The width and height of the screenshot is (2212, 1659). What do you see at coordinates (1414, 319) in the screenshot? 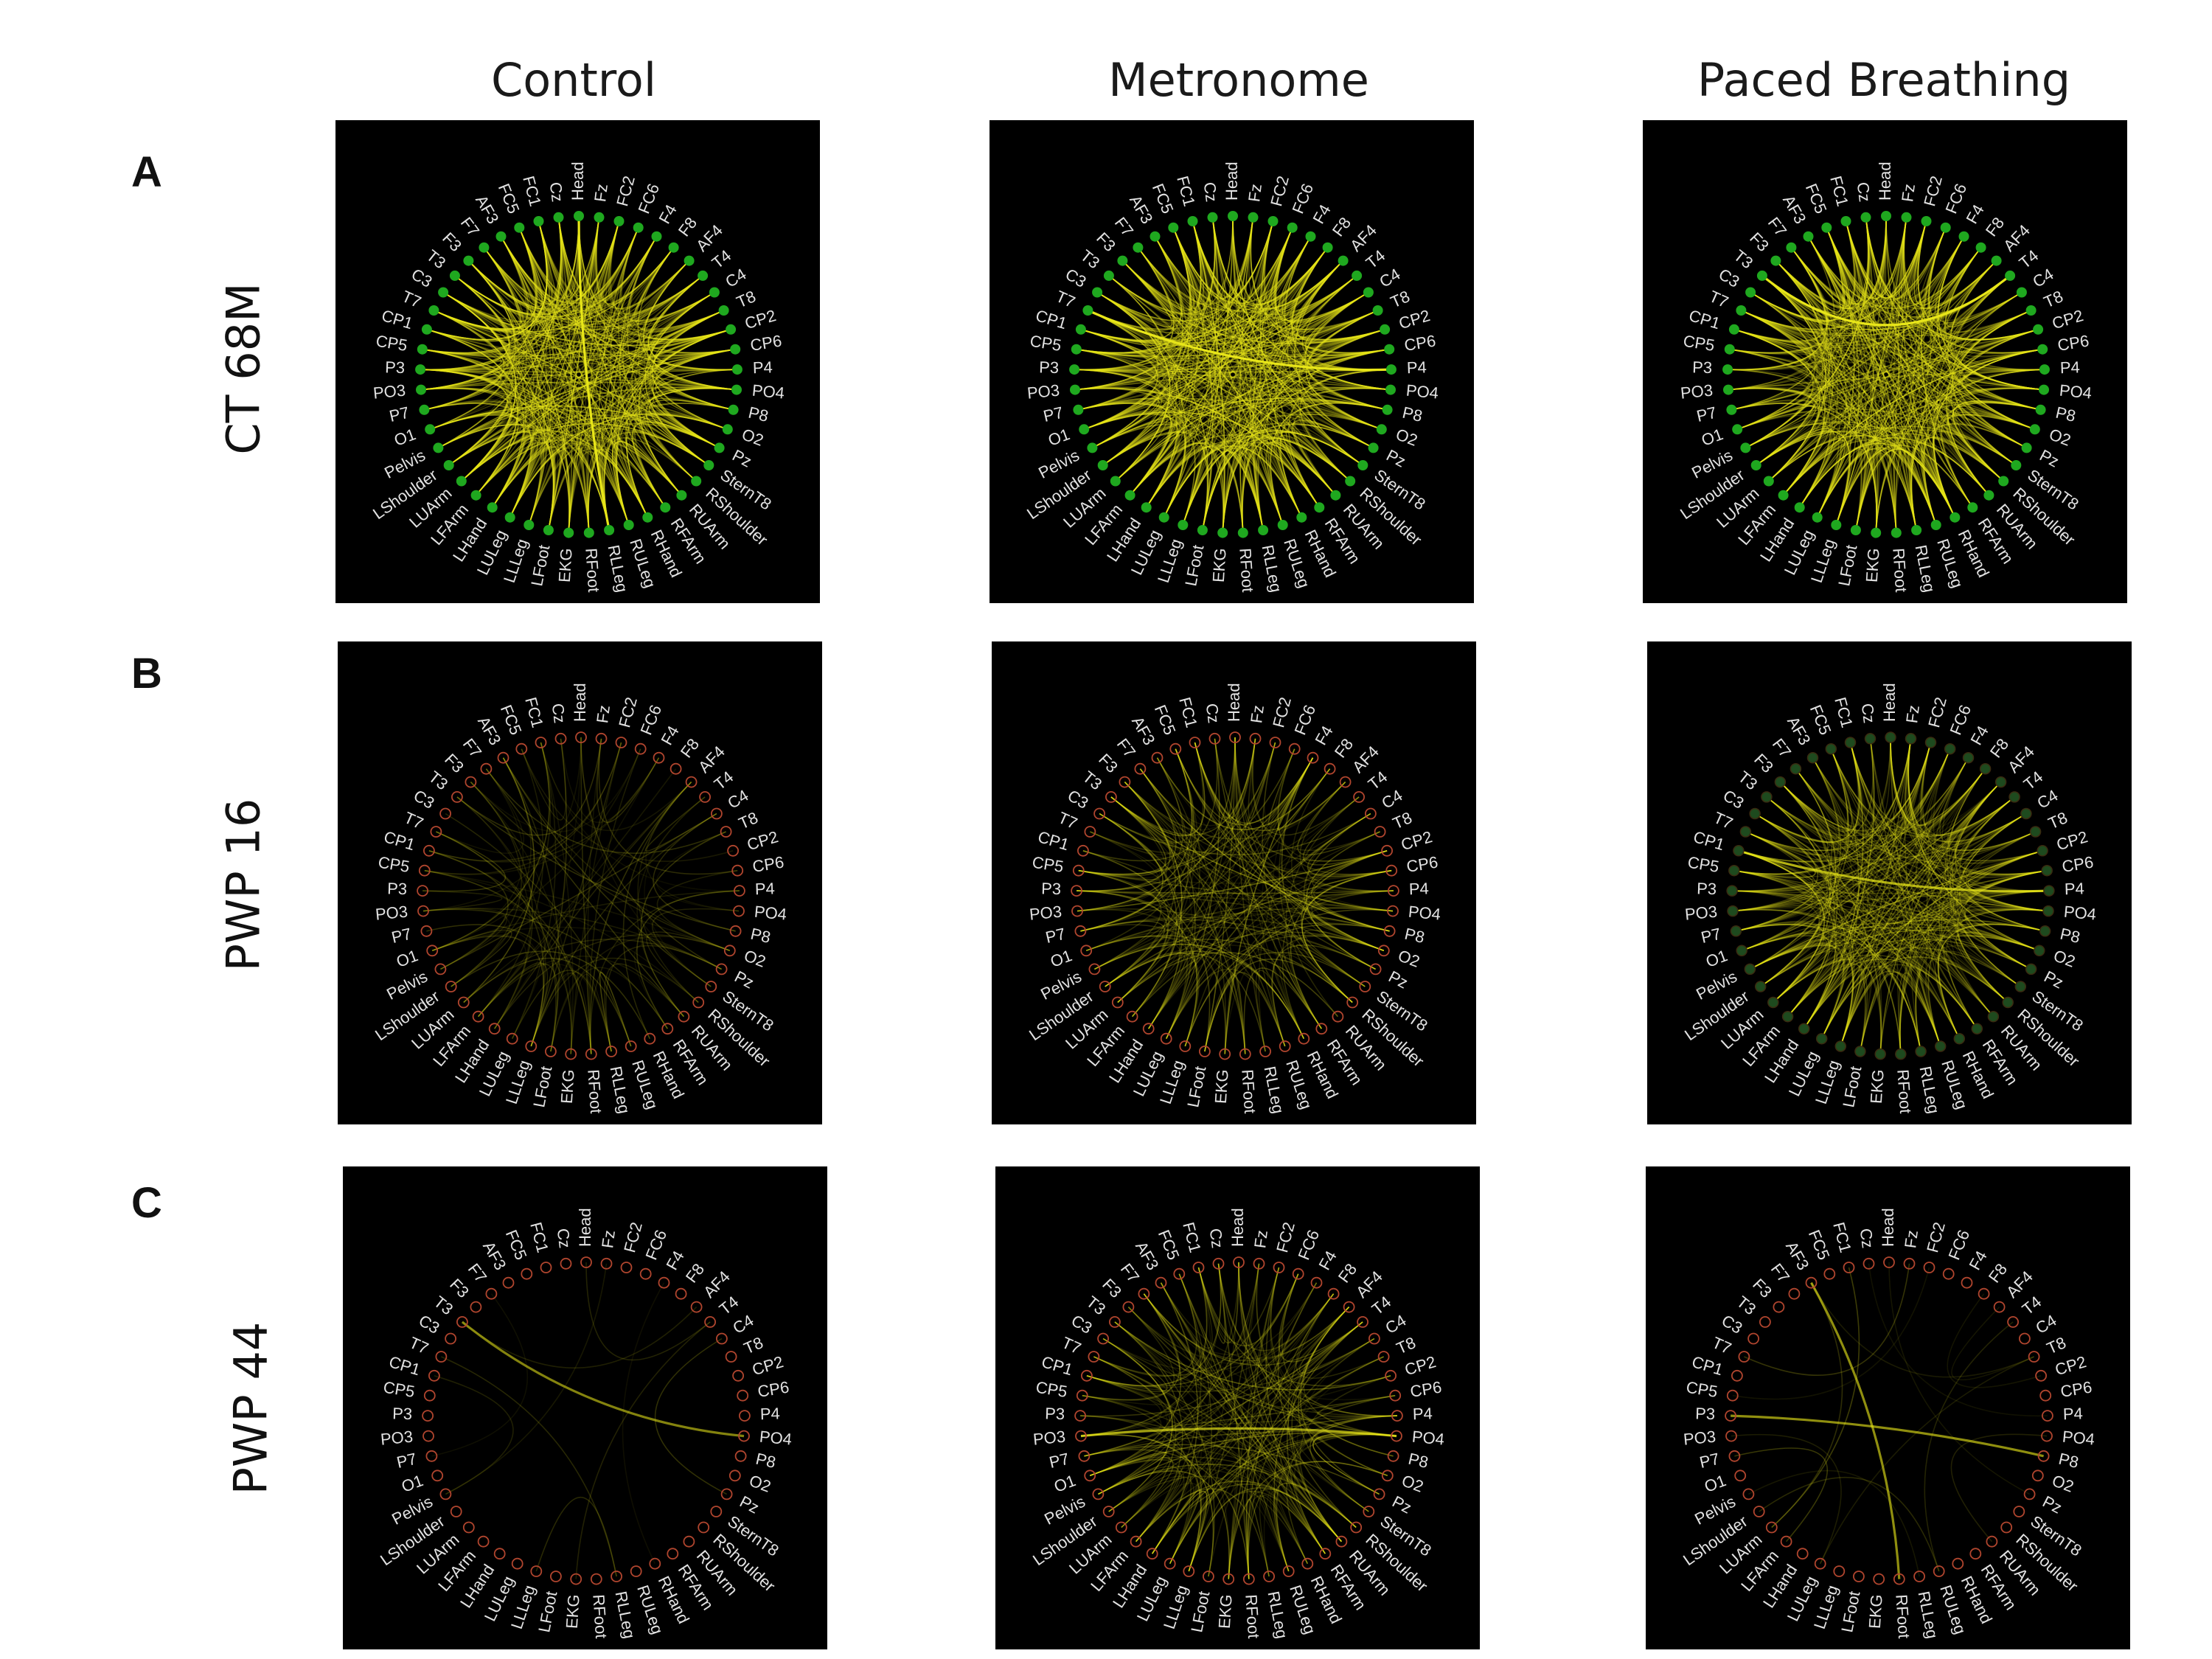
I see `channel-label: CP2` at bounding box center [1414, 319].